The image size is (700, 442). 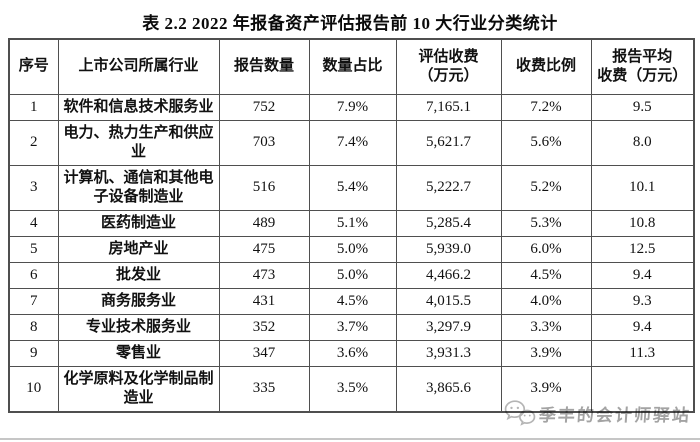 What do you see at coordinates (264, 249) in the screenshot?
I see `cell-reports: 475` at bounding box center [264, 249].